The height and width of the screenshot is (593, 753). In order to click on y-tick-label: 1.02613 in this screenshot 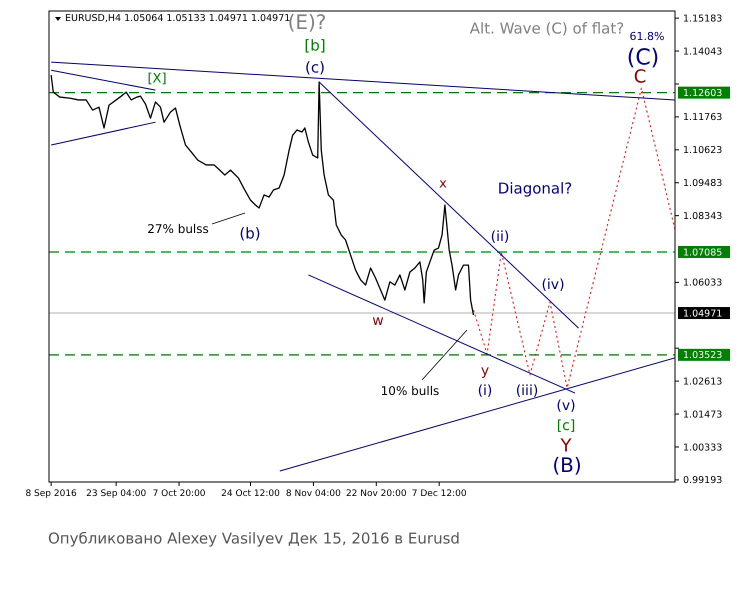, I will do `click(702, 382)`.